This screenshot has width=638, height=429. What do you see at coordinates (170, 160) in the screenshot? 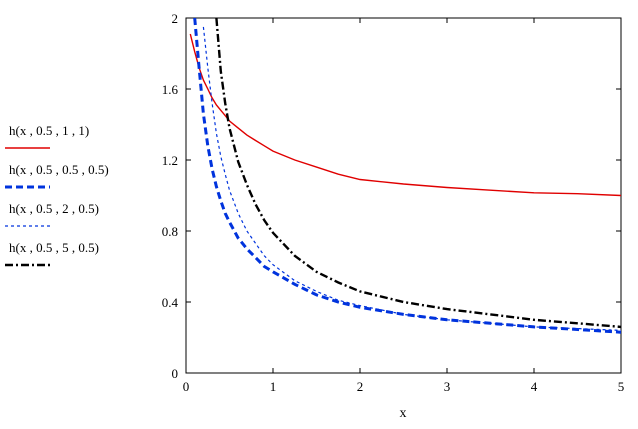
I see `y-tick-label: 1.2` at bounding box center [170, 160].